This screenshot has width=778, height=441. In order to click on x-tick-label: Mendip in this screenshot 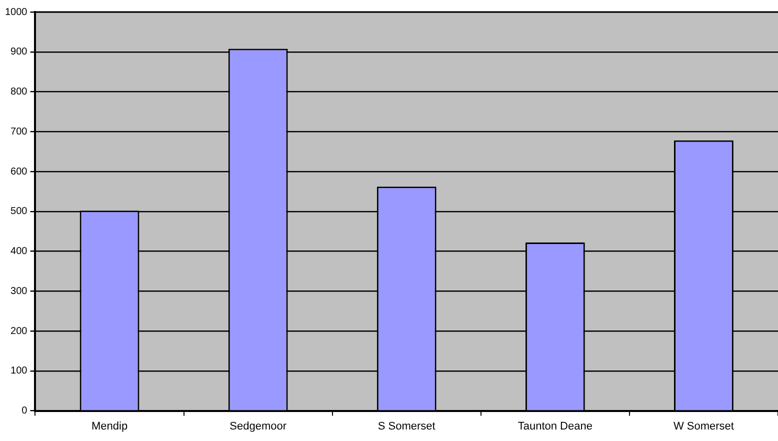, I will do `click(109, 426)`.